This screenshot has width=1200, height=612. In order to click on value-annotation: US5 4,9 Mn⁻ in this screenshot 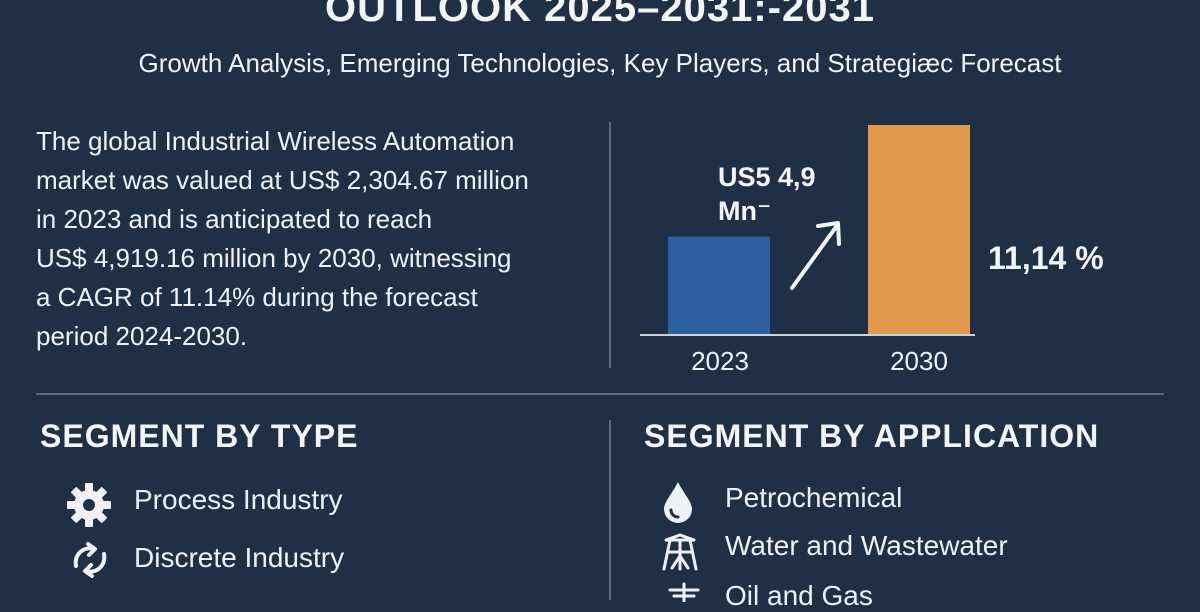, I will do `click(767, 194)`.